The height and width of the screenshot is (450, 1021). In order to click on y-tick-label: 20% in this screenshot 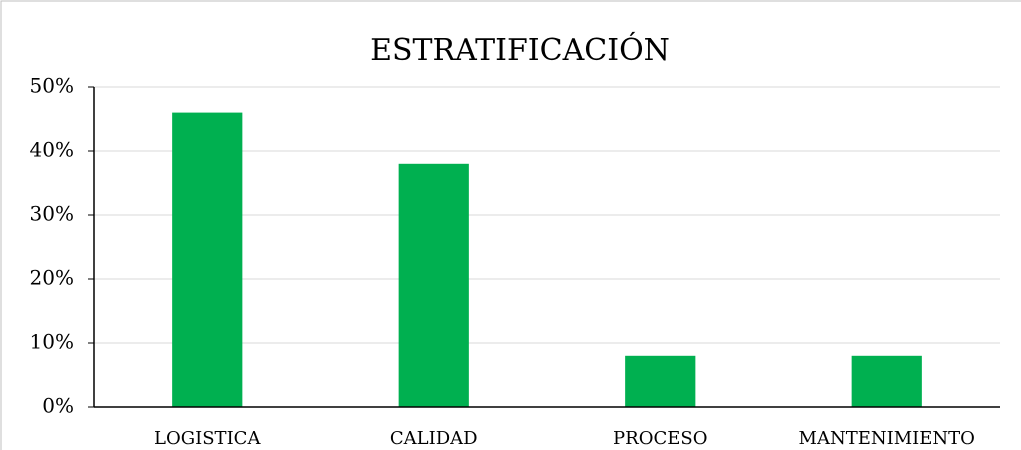, I will do `click(52, 278)`.